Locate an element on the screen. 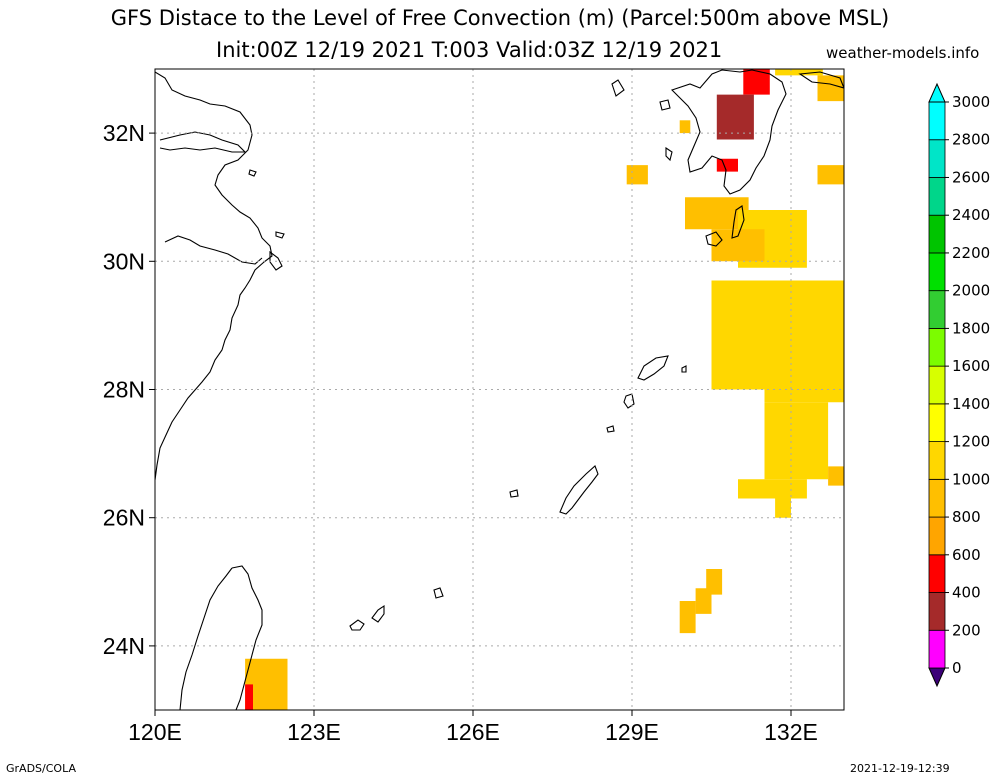 The width and height of the screenshot is (1000, 779). colorbar-label-3000: 3000 is located at coordinates (971, 102).